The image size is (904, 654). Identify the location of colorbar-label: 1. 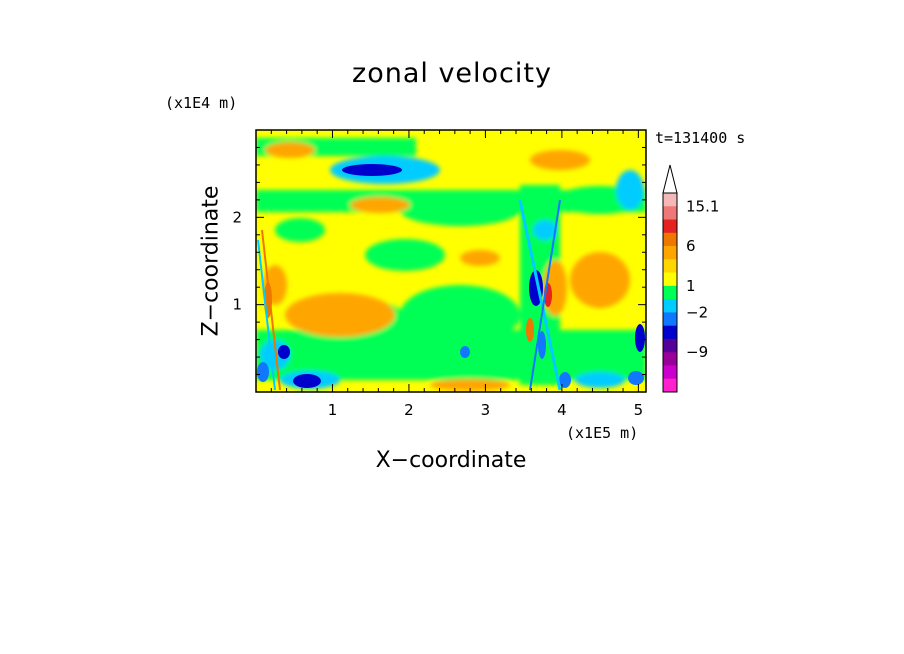
(691, 286).